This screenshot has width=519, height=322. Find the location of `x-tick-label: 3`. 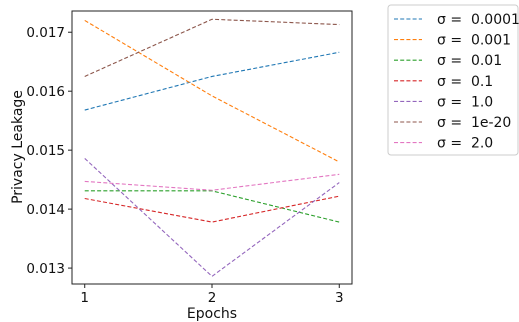

x-tick-label: 3 is located at coordinates (339, 298).